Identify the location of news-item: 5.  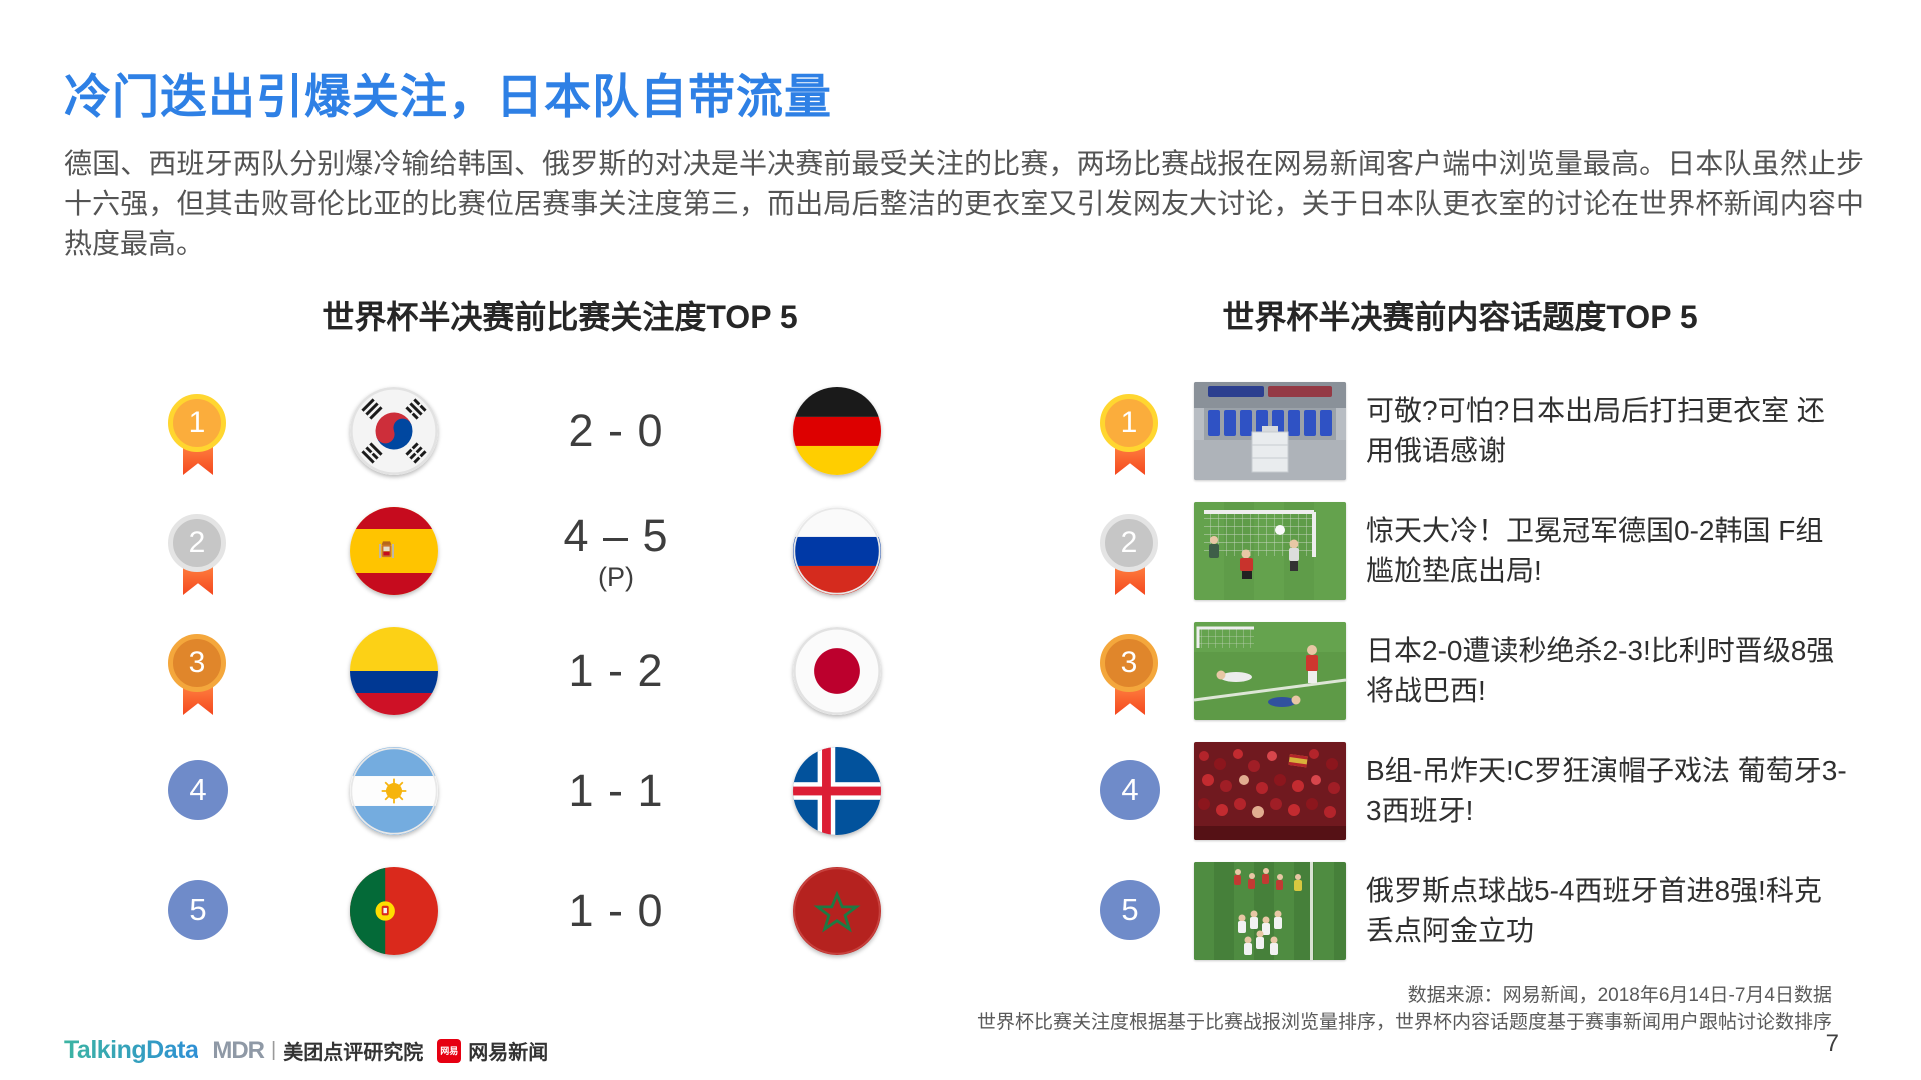
(960, 911).